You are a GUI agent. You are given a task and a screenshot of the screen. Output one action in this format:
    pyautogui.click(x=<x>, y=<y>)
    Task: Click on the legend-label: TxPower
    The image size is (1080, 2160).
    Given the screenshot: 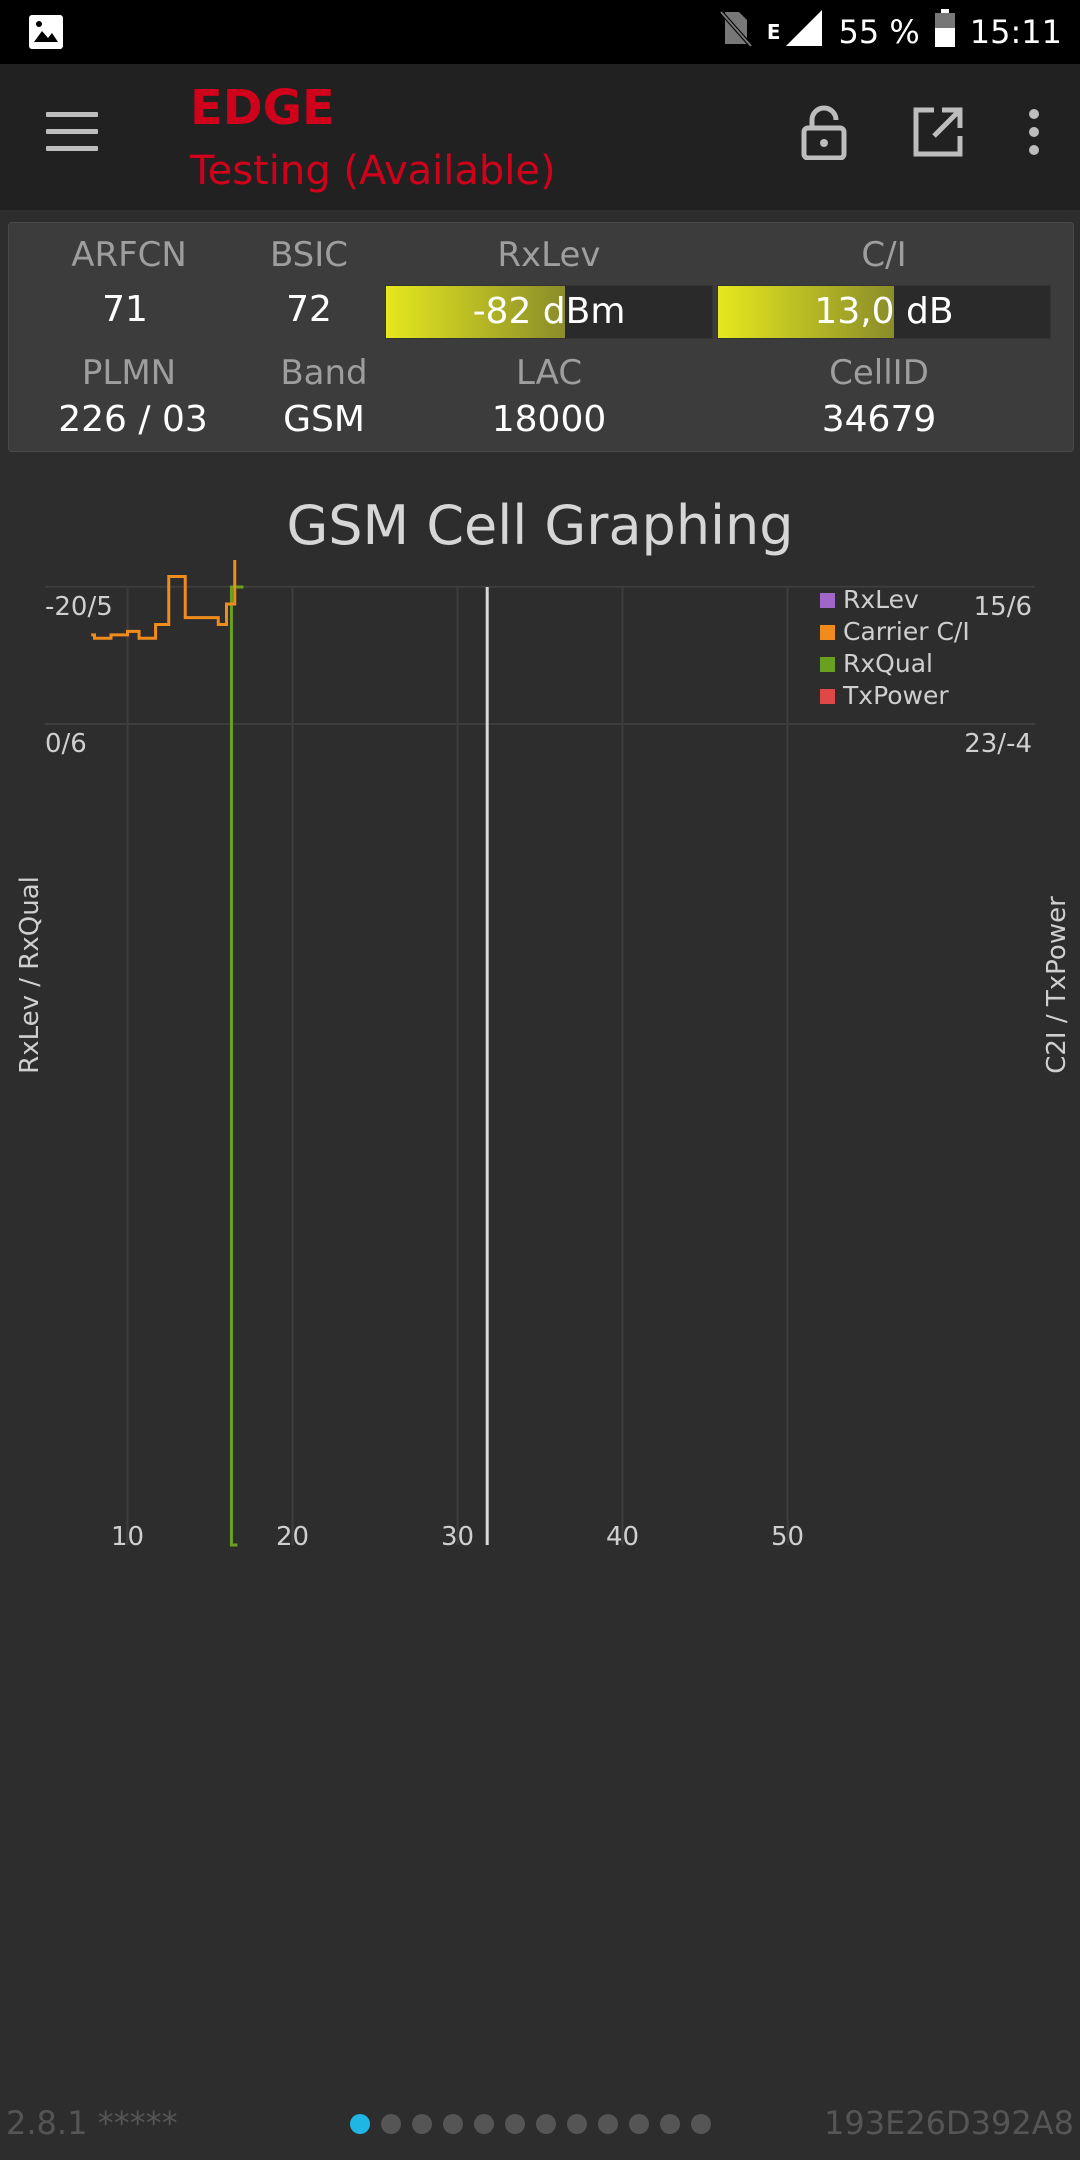 What is the action you would take?
    pyautogui.click(x=895, y=695)
    